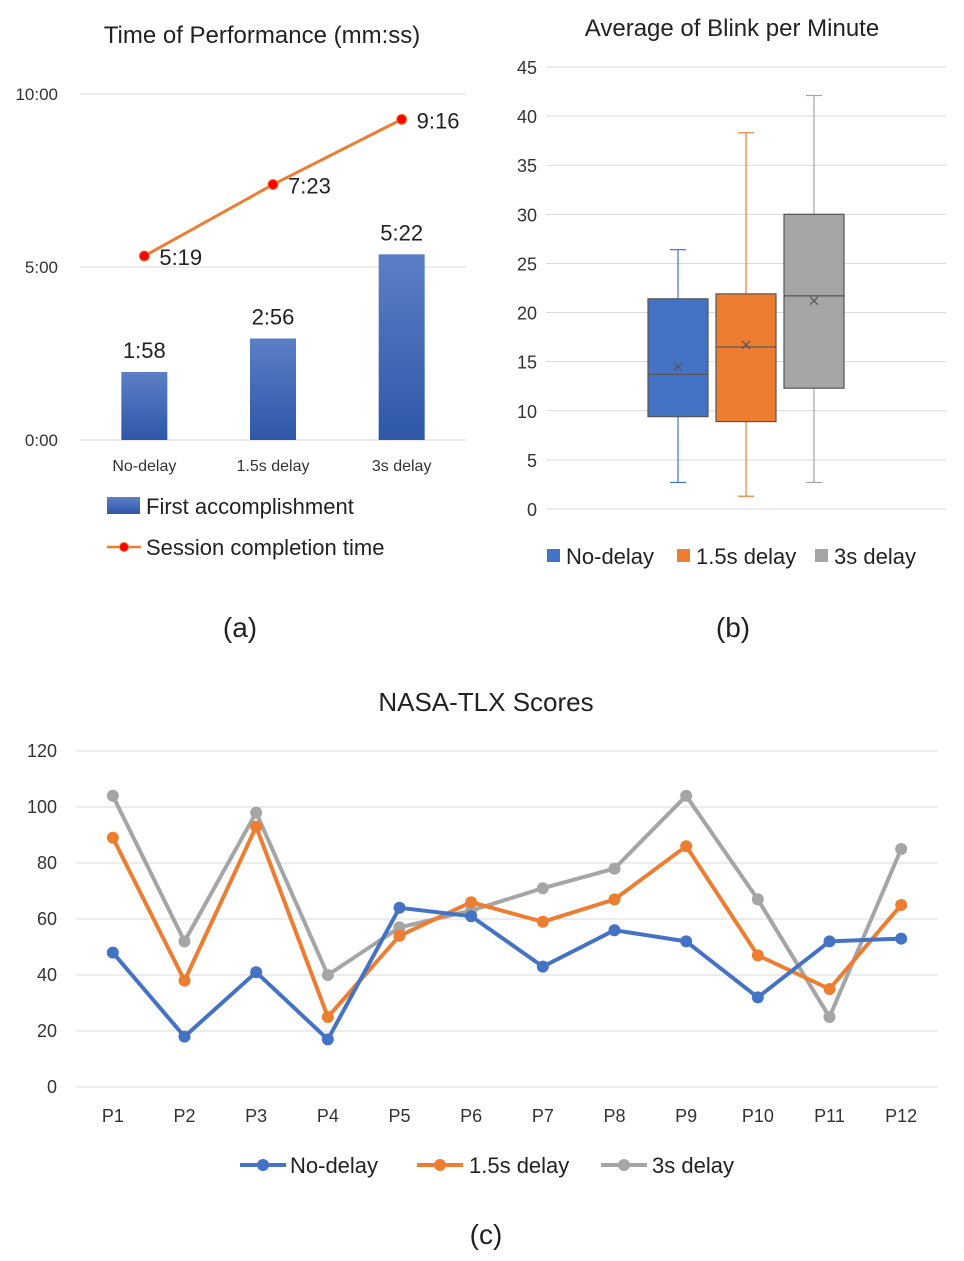 The width and height of the screenshot is (964, 1261). I want to click on caption-b: (b), so click(733, 627).